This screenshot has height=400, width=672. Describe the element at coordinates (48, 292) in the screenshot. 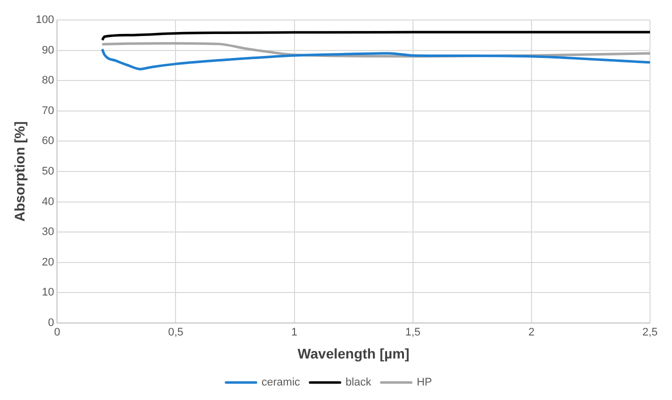

I see `y-tick-label: 10` at that location.